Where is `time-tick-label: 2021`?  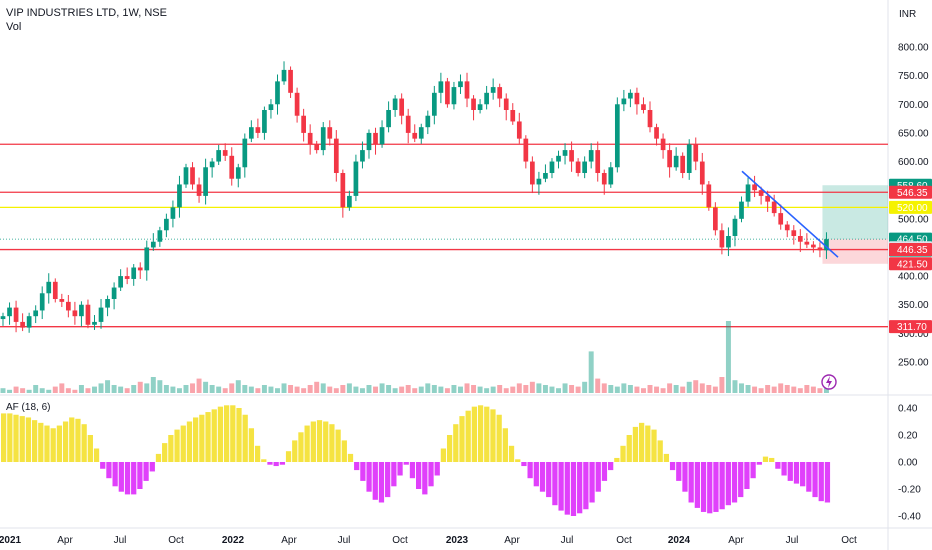
time-tick-label: 2021 is located at coordinates (11, 540).